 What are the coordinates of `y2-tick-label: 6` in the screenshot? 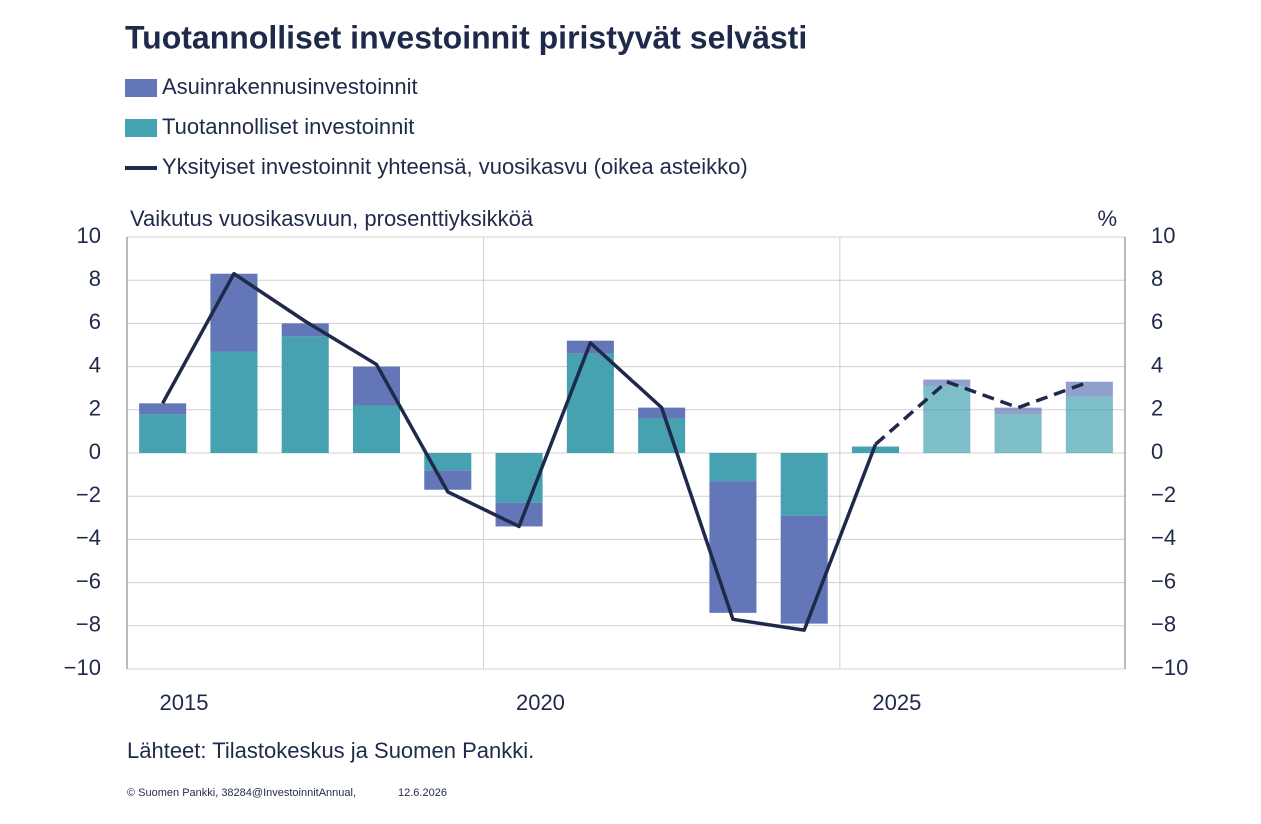 It's located at (1157, 321).